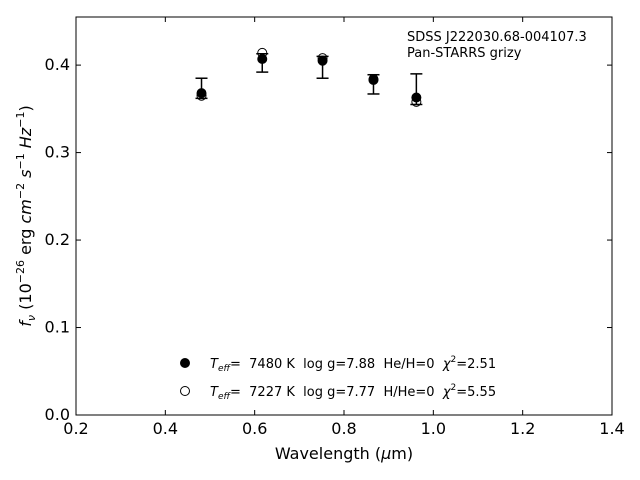 This screenshot has height=480, width=640. Describe the element at coordinates (254, 428) in the screenshot. I see `x-tick-label: 0.6` at that location.